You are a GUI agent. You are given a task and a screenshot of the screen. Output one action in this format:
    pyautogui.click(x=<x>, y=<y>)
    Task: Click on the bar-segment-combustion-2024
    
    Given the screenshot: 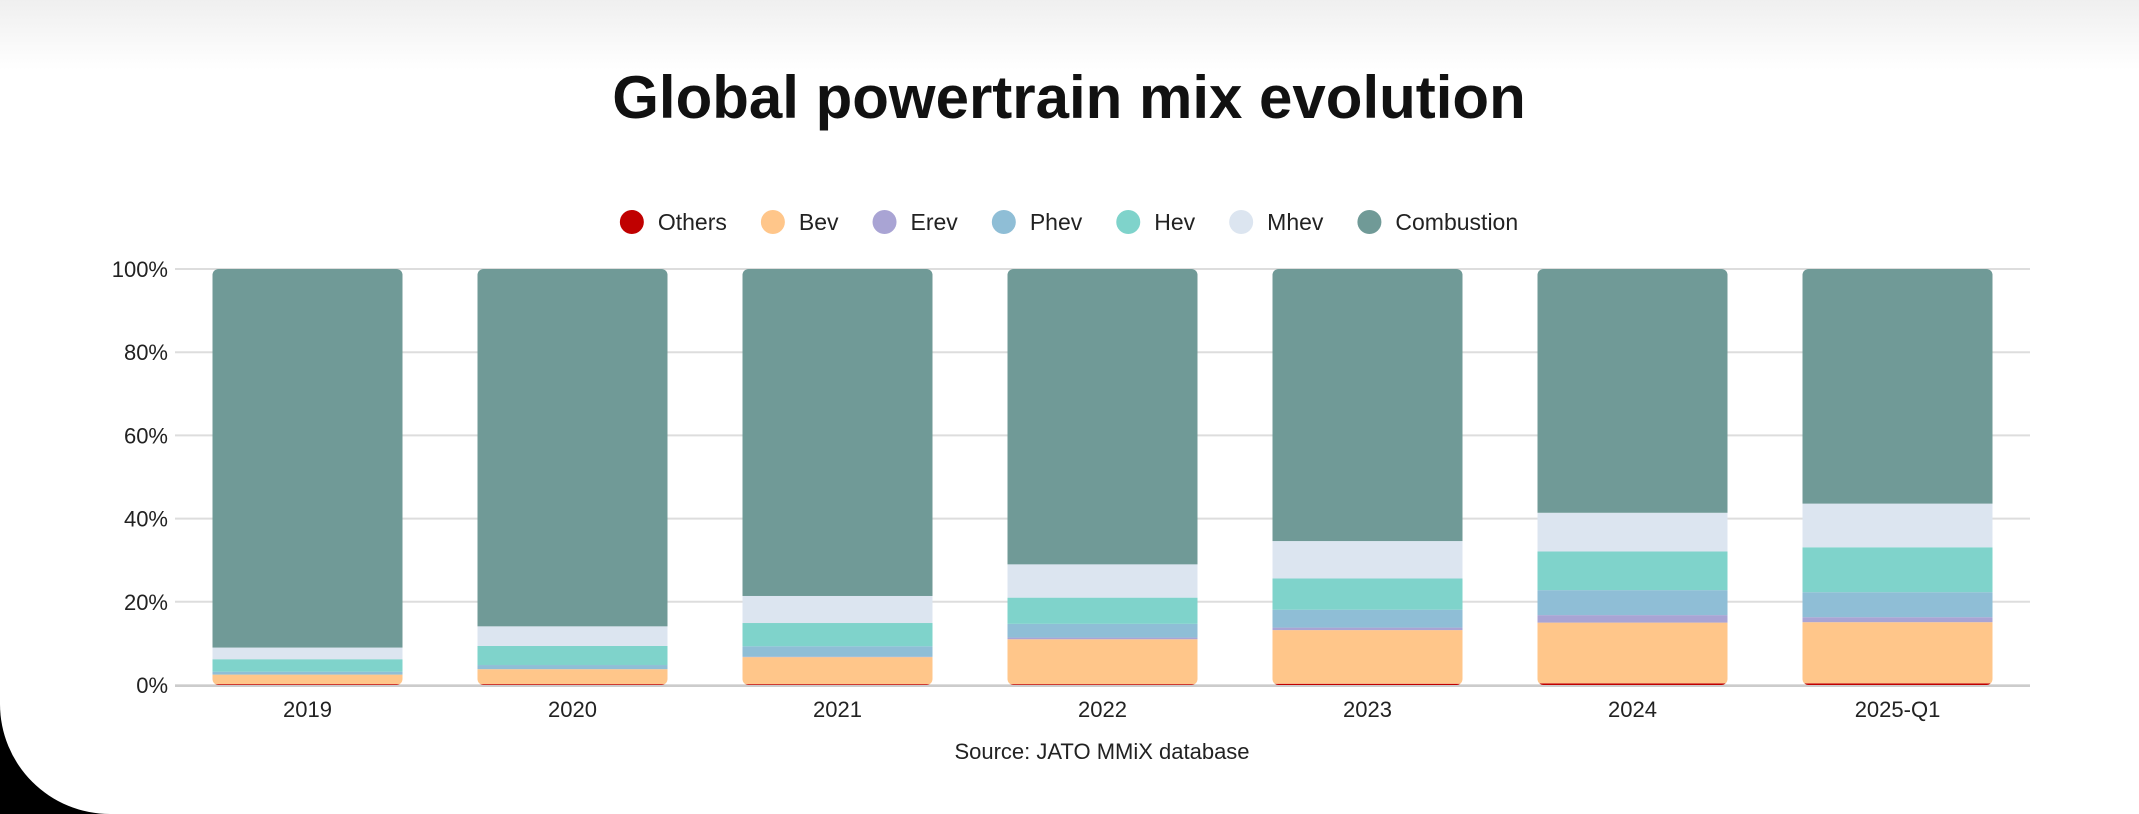 What is the action you would take?
    pyautogui.click(x=1632, y=391)
    